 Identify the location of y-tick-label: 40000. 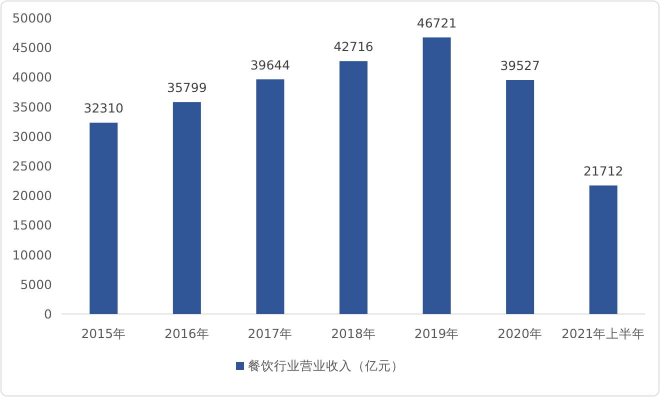
(32, 77).